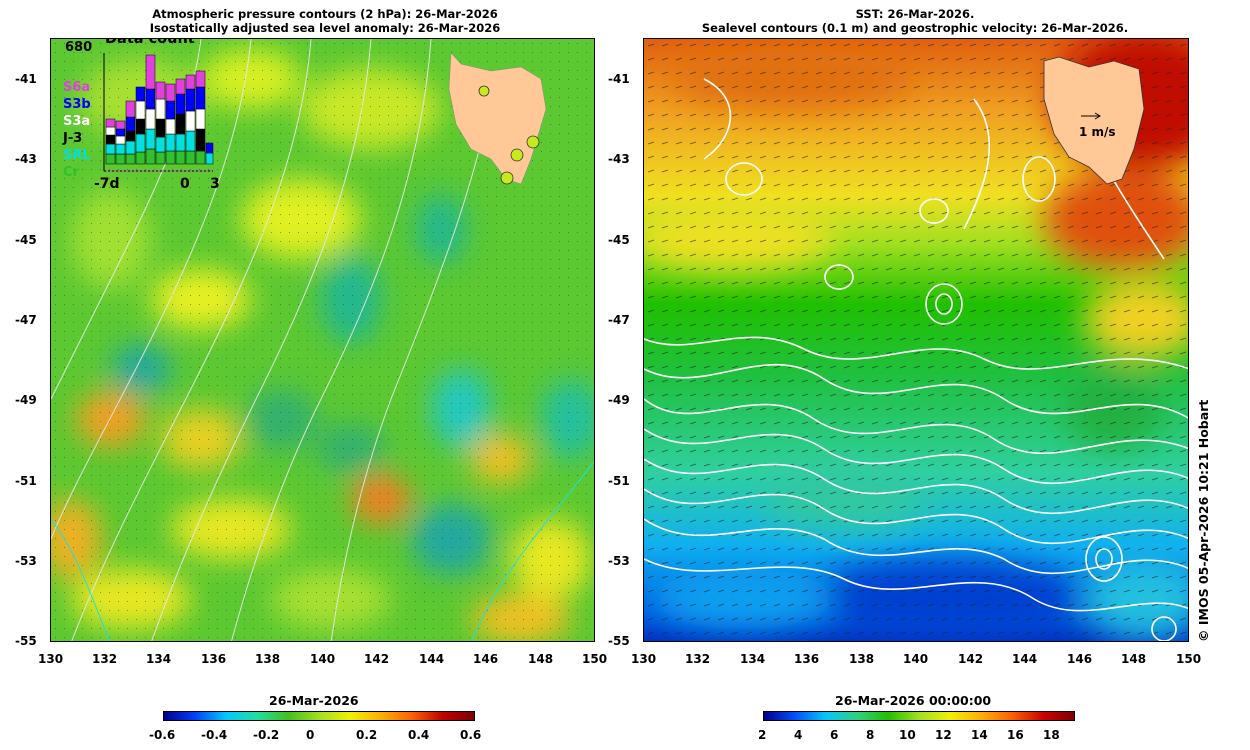 This screenshot has width=1250, height=750. What do you see at coordinates (162, 735) in the screenshot?
I see `colorbar-tick: -0.6` at bounding box center [162, 735].